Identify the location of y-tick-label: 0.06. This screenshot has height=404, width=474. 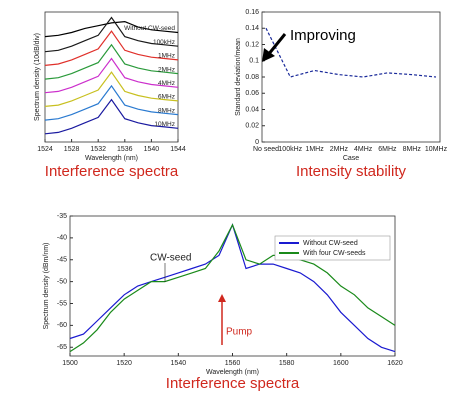
(252, 93).